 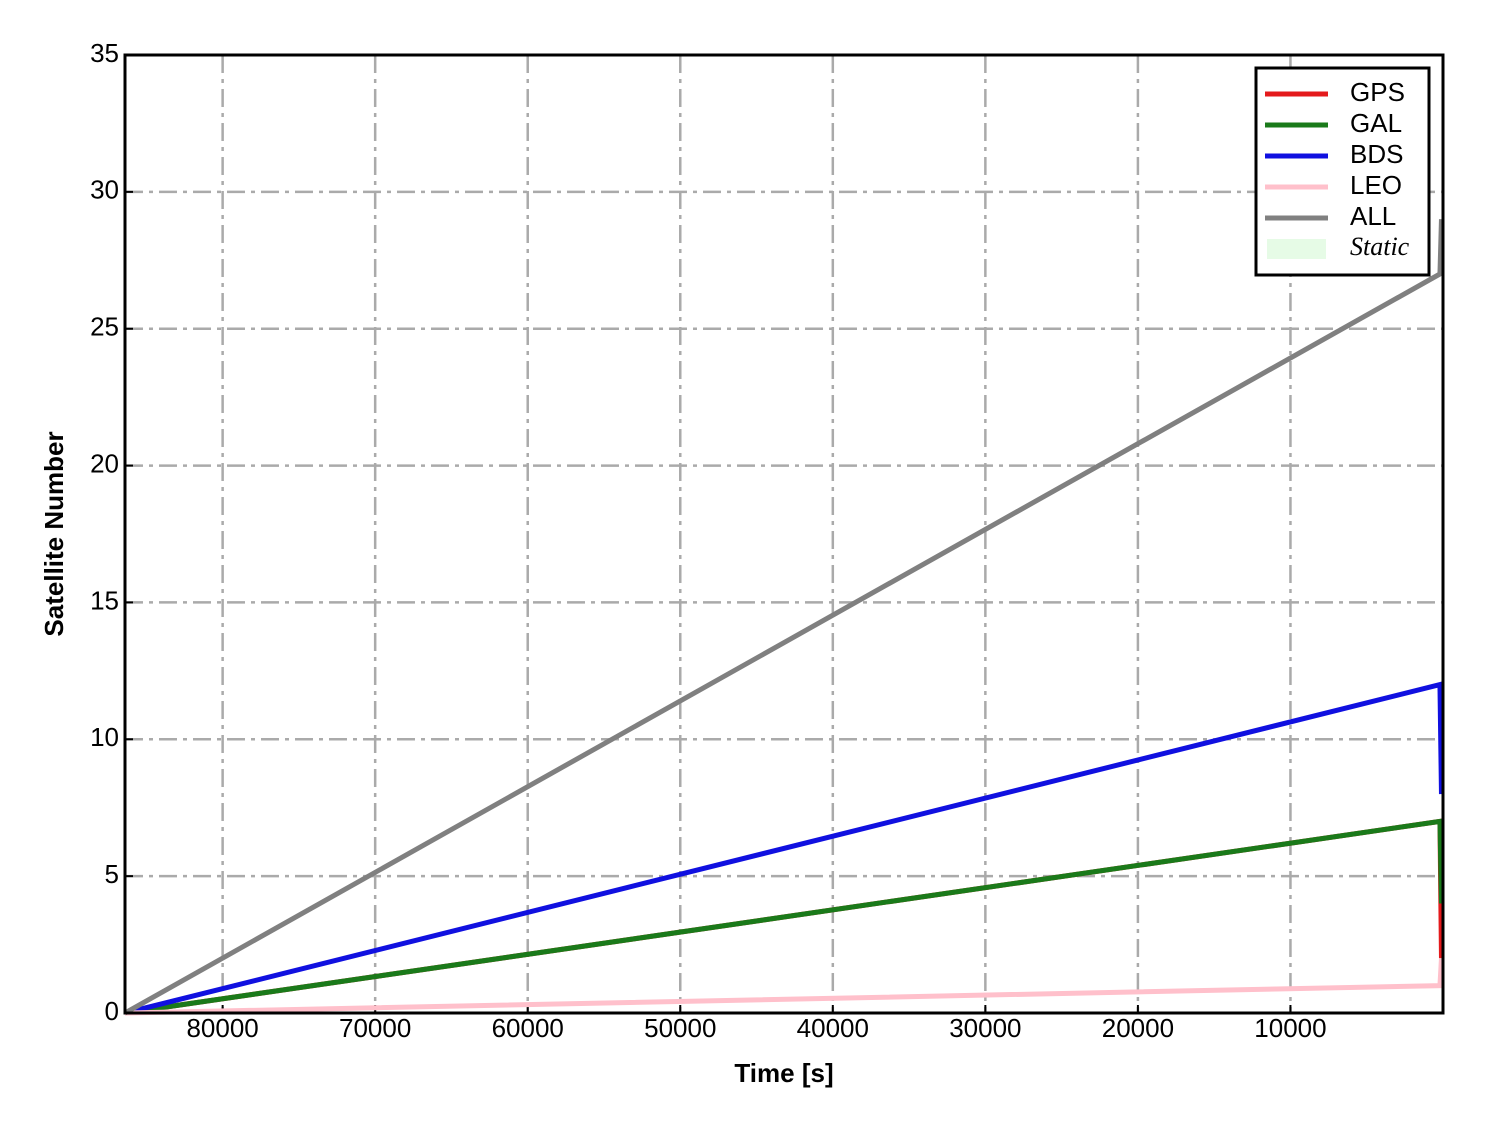 I want to click on y-tick-label: 10, so click(x=104, y=737).